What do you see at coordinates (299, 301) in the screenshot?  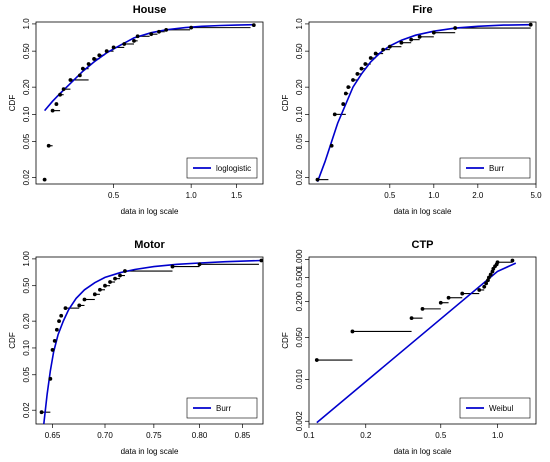 I see `y-tick-label: 0.200` at bounding box center [299, 301].